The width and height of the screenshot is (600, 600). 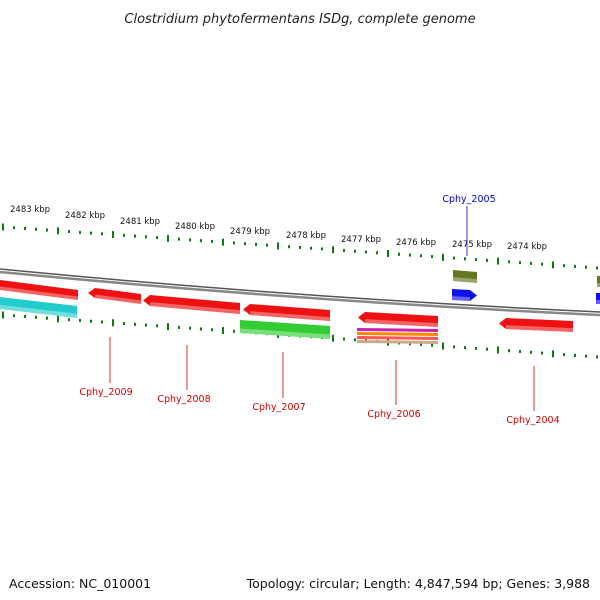 I want to click on kbp-label: 2483 kbp, so click(x=30, y=210).